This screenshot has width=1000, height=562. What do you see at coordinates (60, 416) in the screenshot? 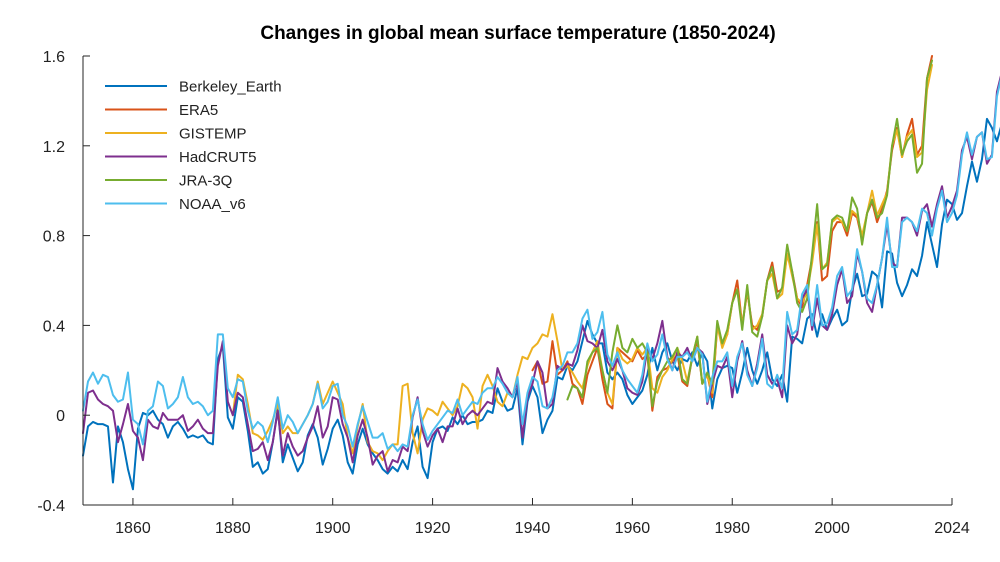
I see `y-tick-label: 0` at bounding box center [60, 416].